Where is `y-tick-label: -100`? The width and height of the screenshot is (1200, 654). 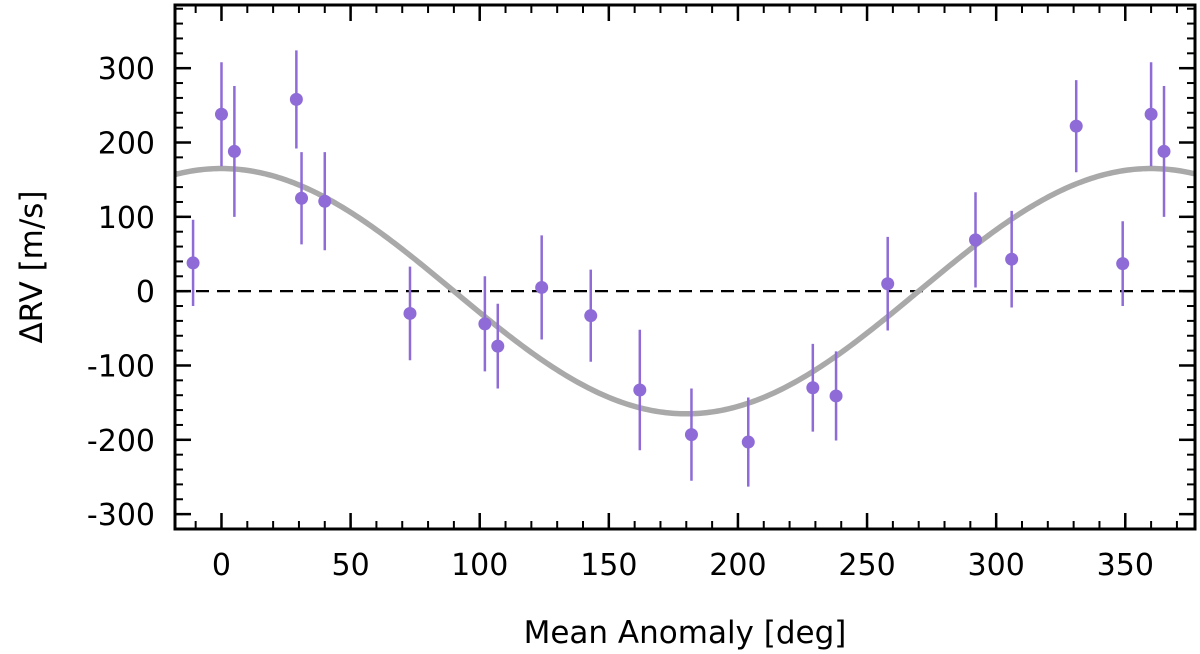 y-tick-label: -100 is located at coordinates (121, 366).